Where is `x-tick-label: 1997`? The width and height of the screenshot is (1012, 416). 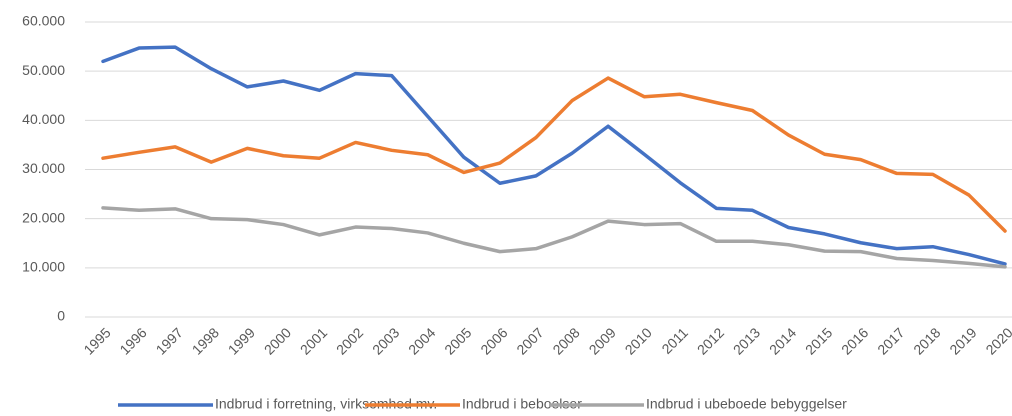 x-tick-label: 1997 is located at coordinates (169, 340).